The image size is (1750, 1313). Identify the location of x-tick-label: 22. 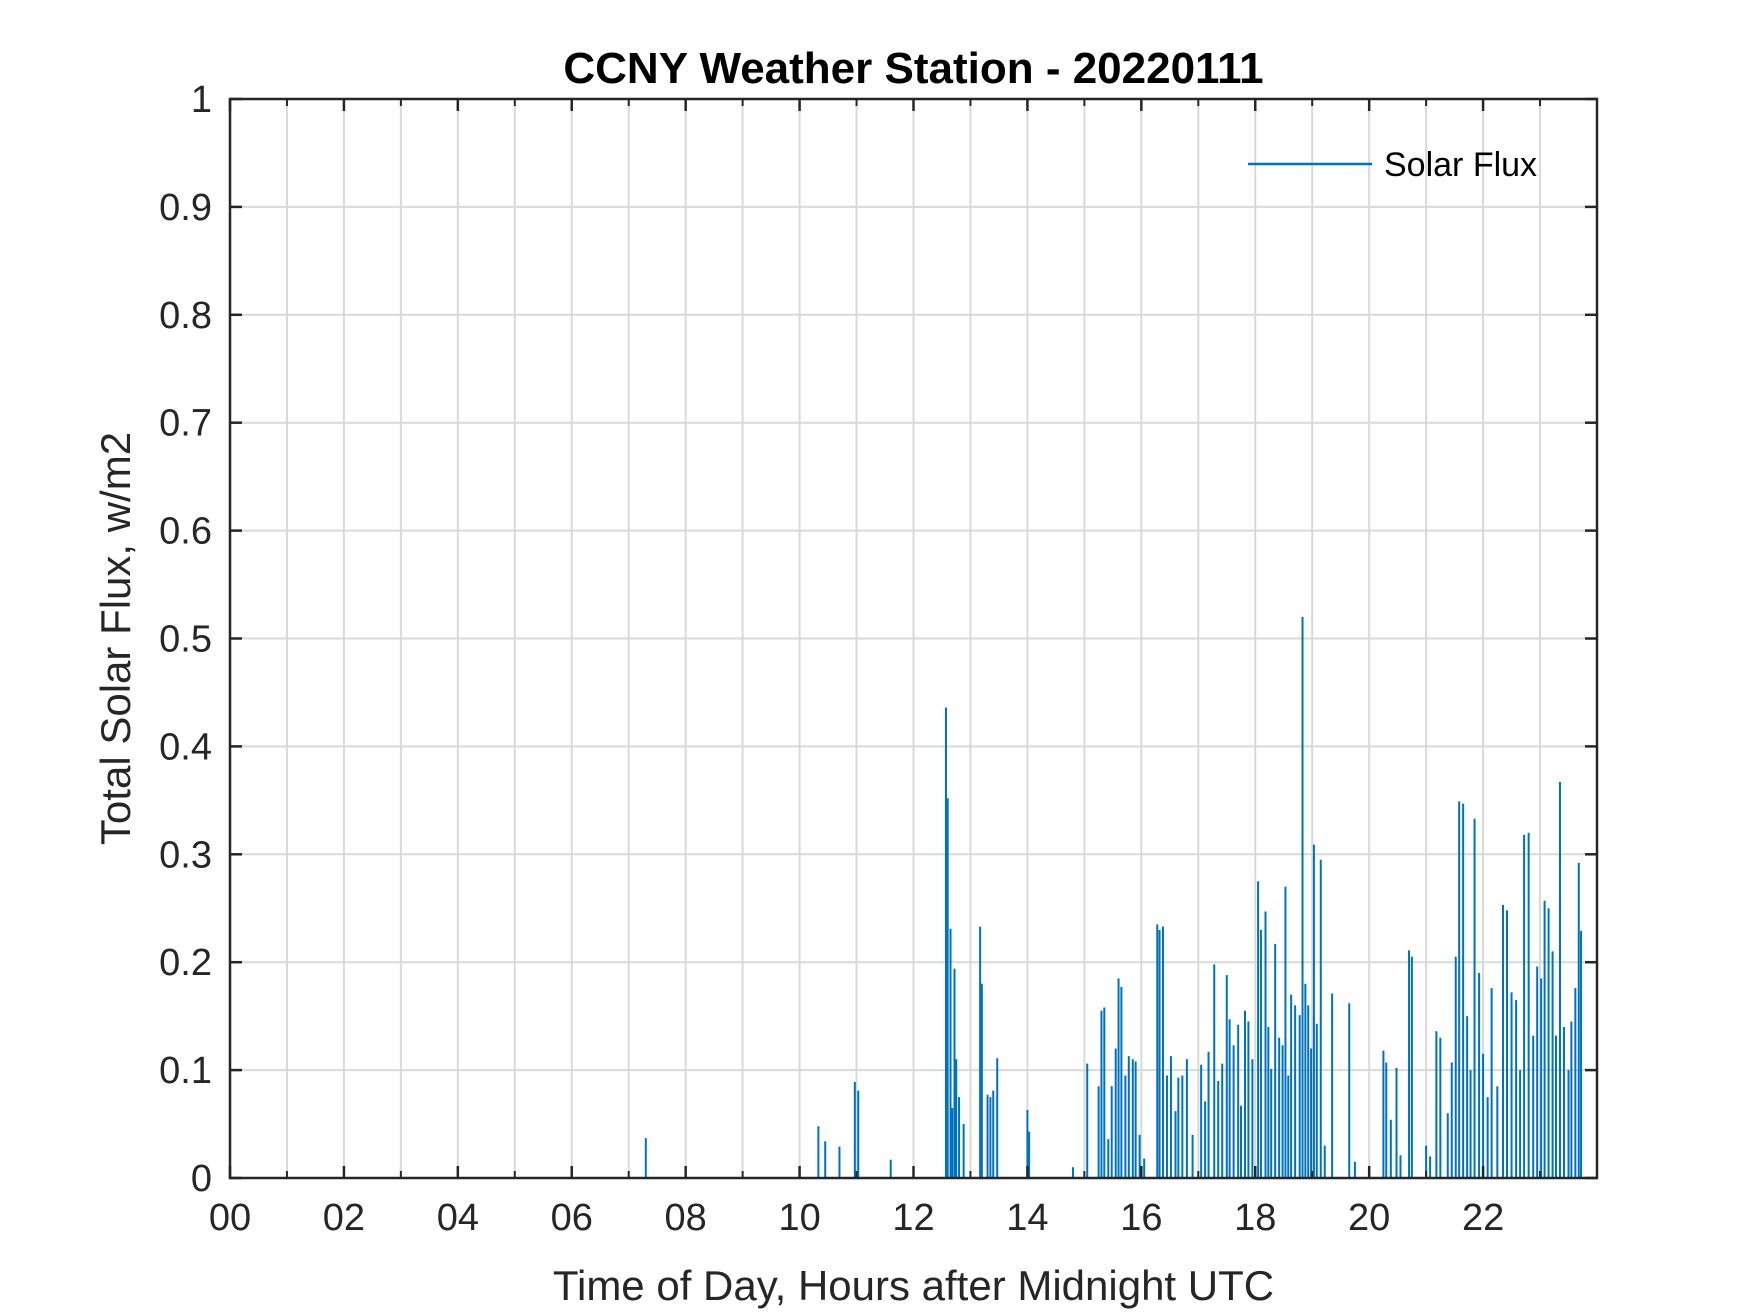
(1483, 1218).